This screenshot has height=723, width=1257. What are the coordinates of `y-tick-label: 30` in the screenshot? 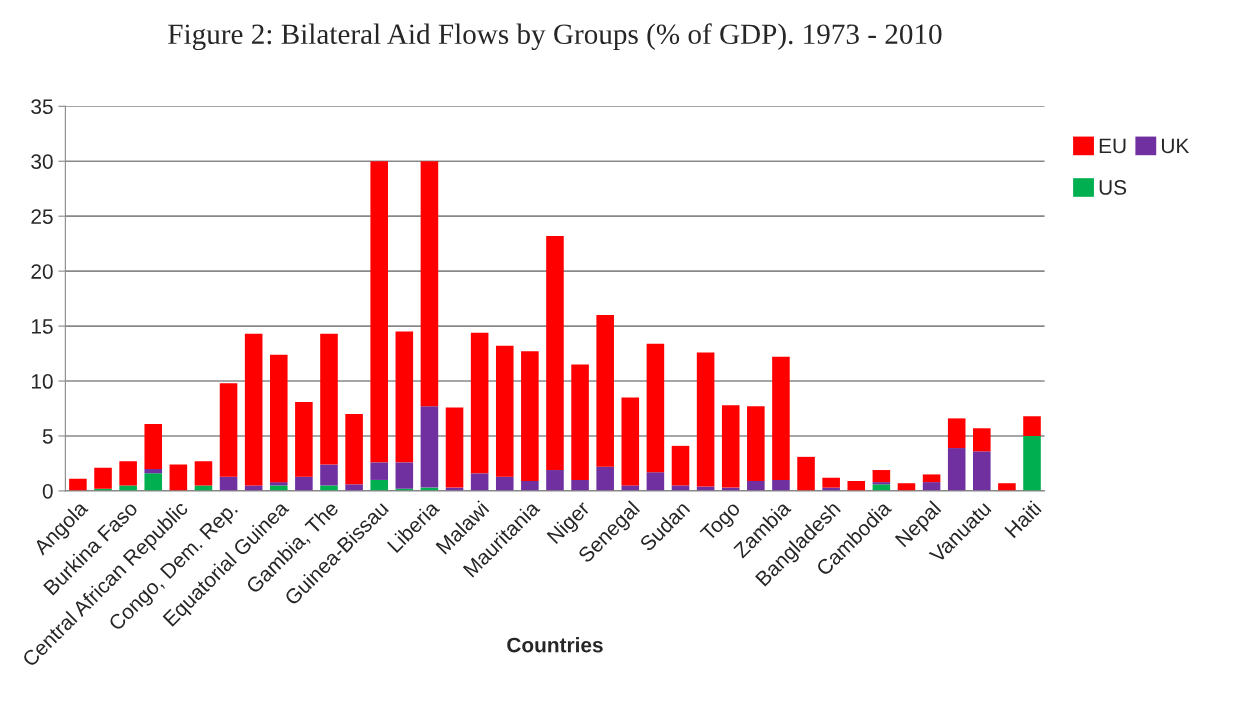 It's located at (42, 161).